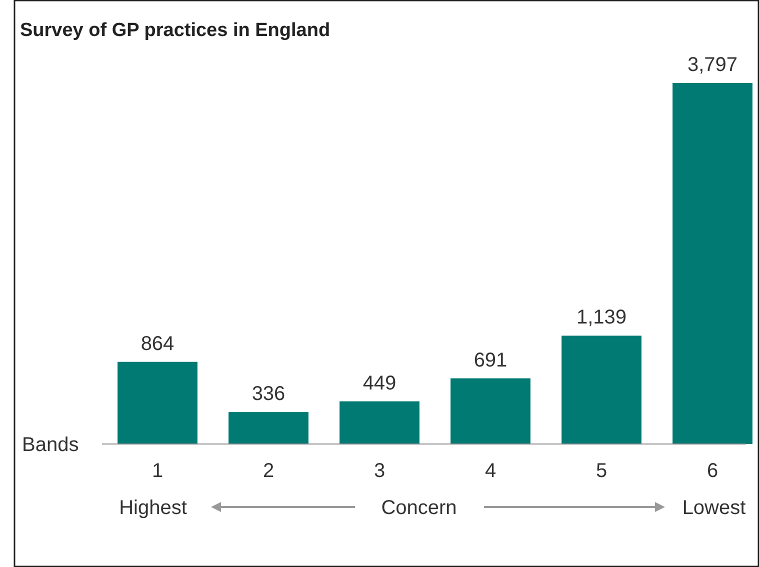  Describe the element at coordinates (490, 471) in the screenshot. I see `x-tick-label: 4` at that location.